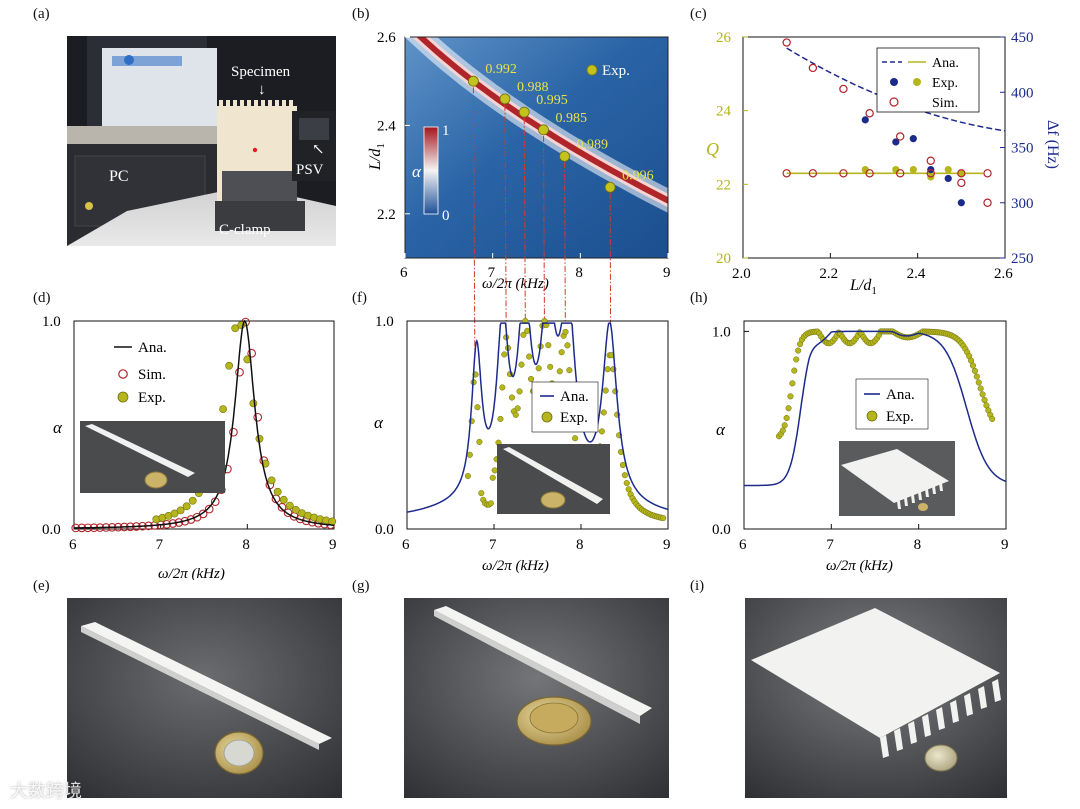  Describe the element at coordinates (431, 170) in the screenshot. I see `colorbar` at that location.